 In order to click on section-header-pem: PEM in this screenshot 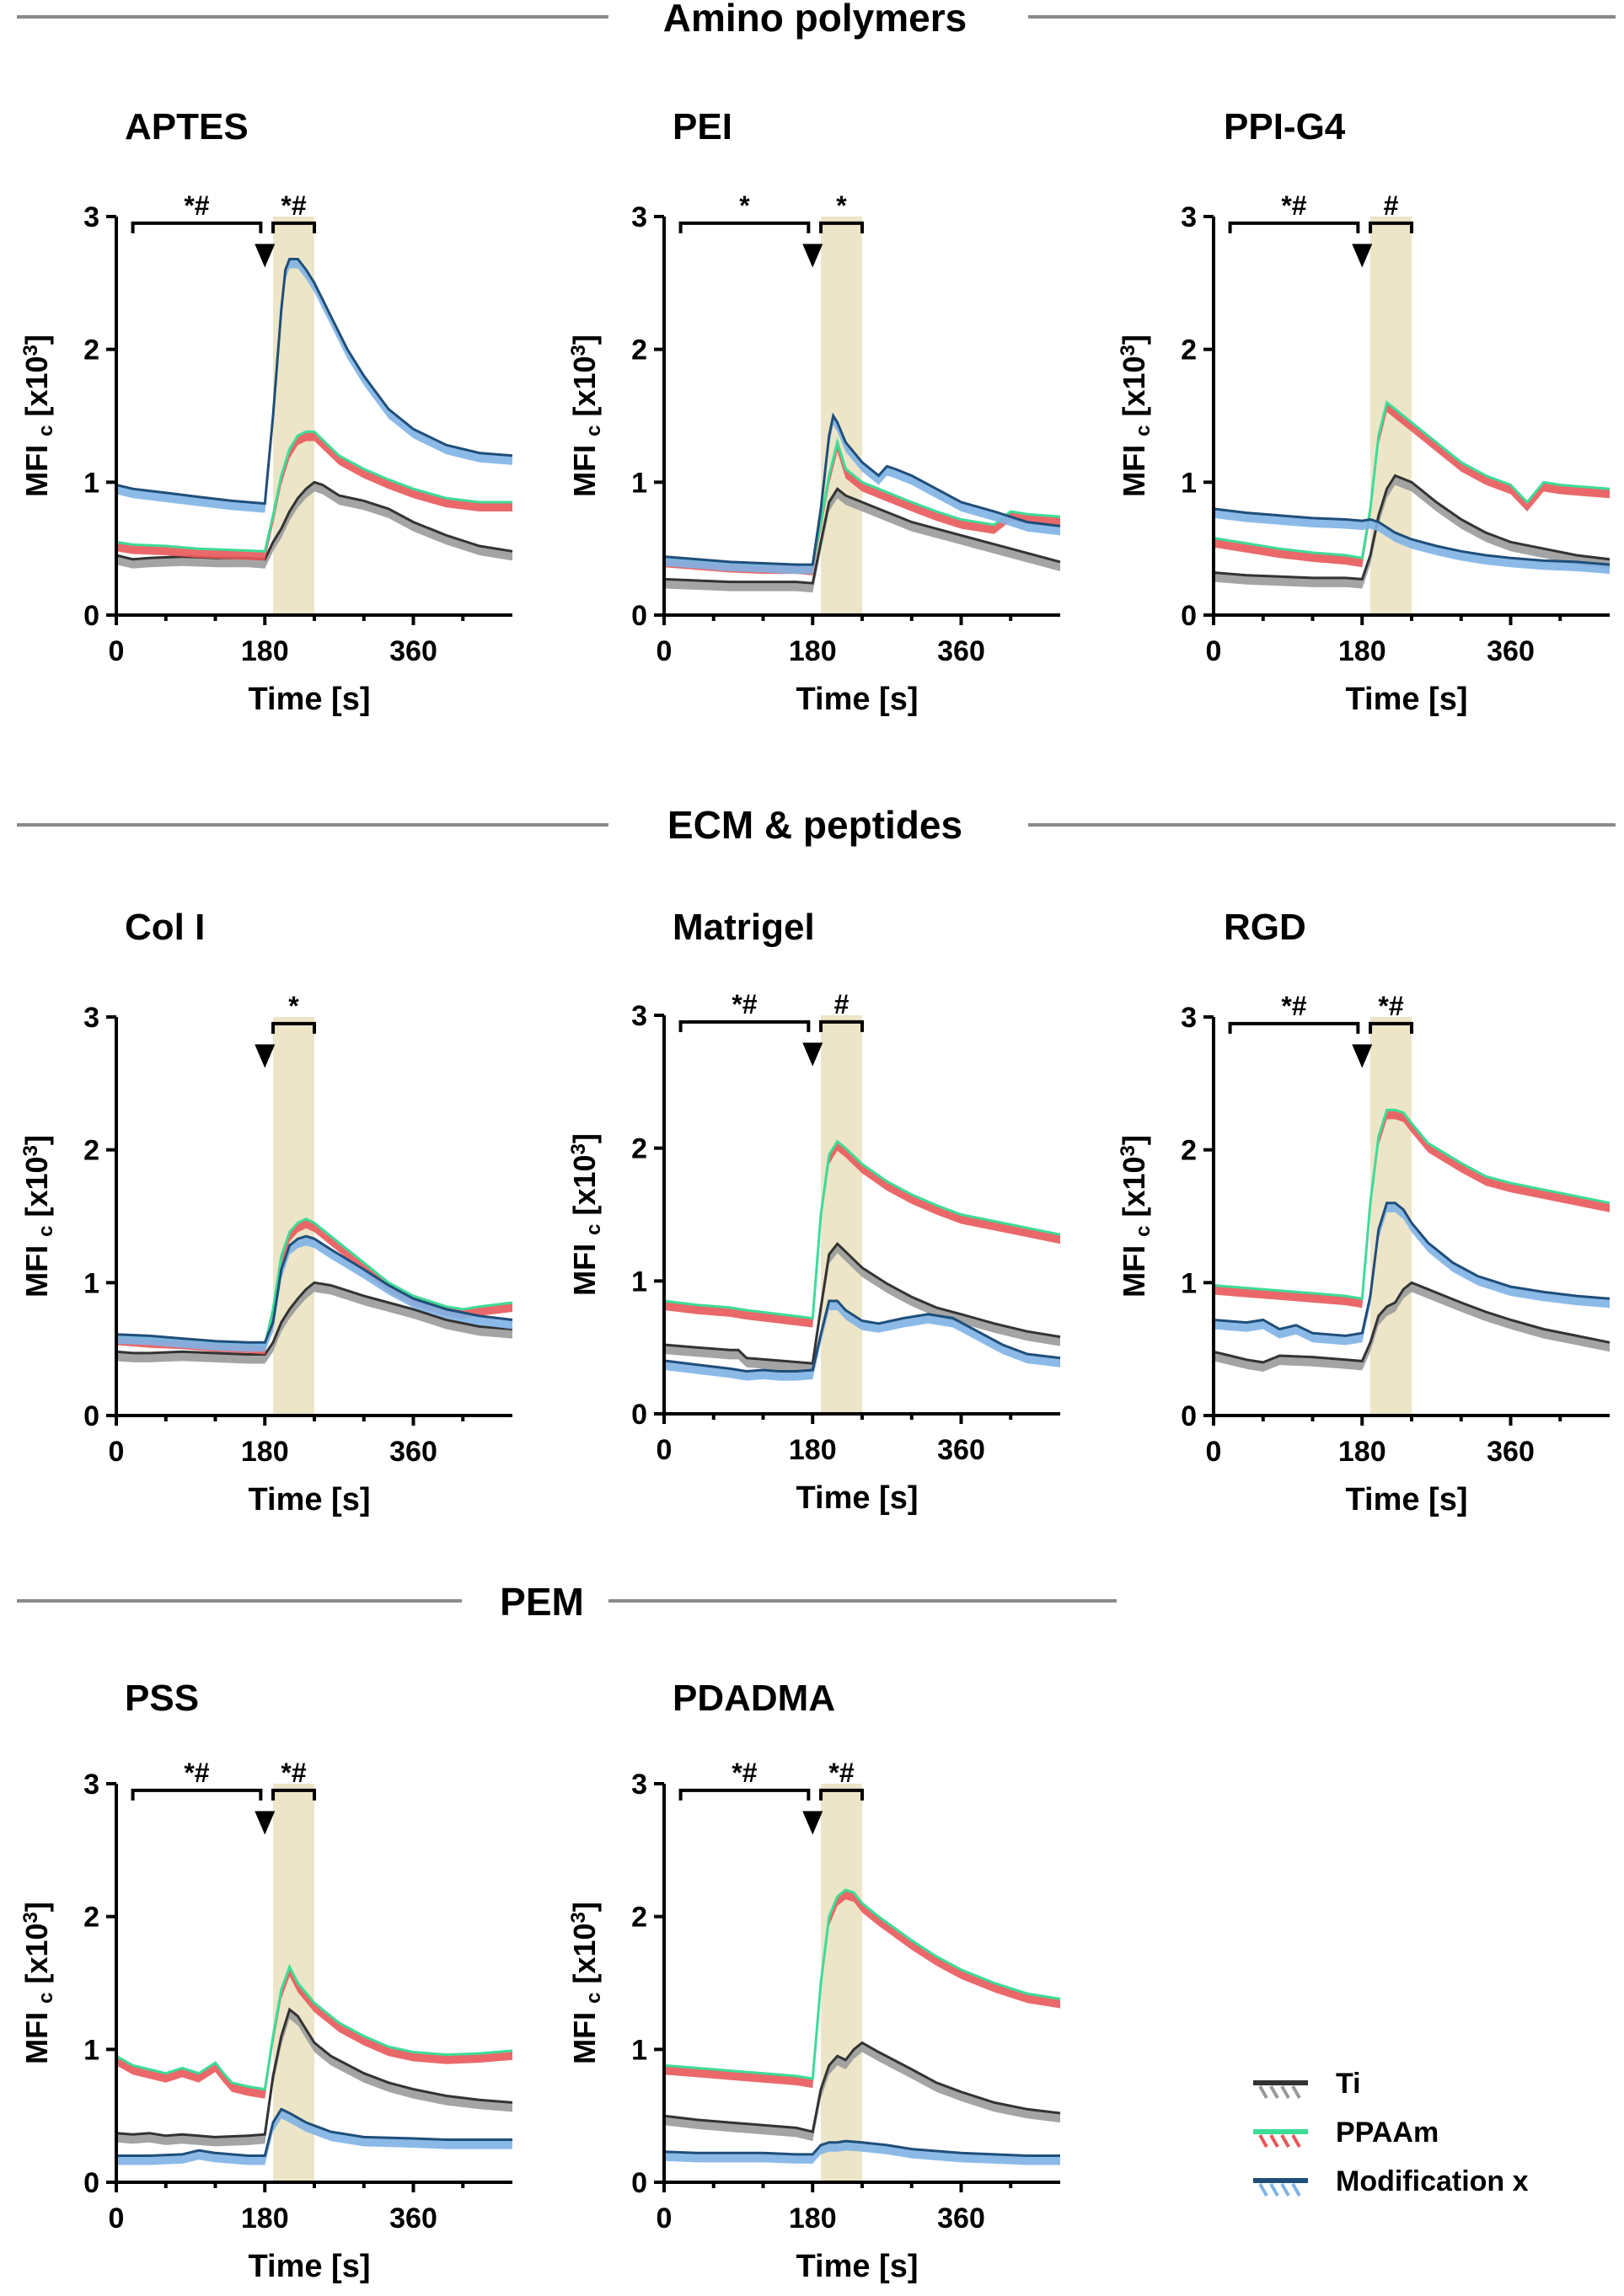, I will do `click(567, 1602)`.